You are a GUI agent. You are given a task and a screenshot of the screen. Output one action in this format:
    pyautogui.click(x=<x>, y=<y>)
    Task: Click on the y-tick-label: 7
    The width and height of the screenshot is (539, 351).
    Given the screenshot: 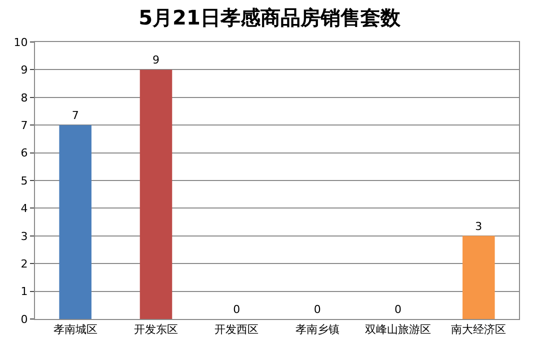 What is the action you would take?
    pyautogui.click(x=24, y=125)
    